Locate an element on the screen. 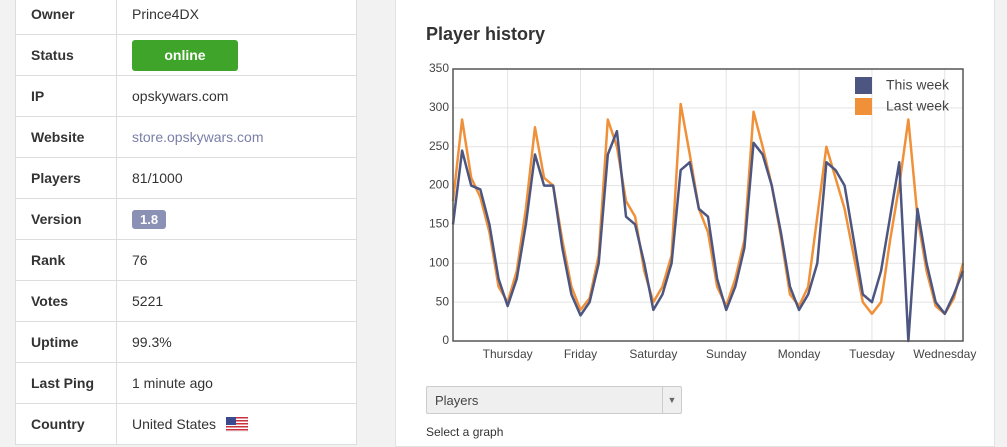 The height and width of the screenshot is (447, 1007). x-tick-label: Thursday is located at coordinates (508, 354).